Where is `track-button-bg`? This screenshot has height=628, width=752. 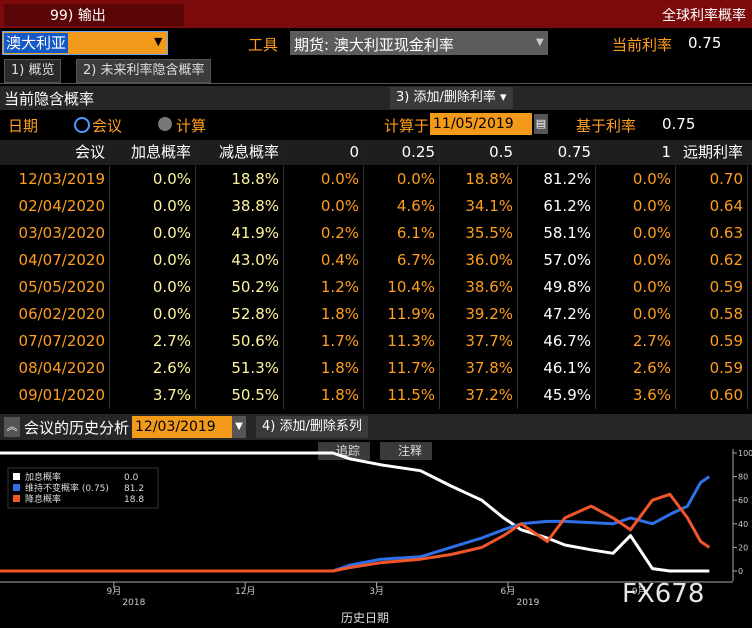 track-button-bg is located at coordinates (344, 451).